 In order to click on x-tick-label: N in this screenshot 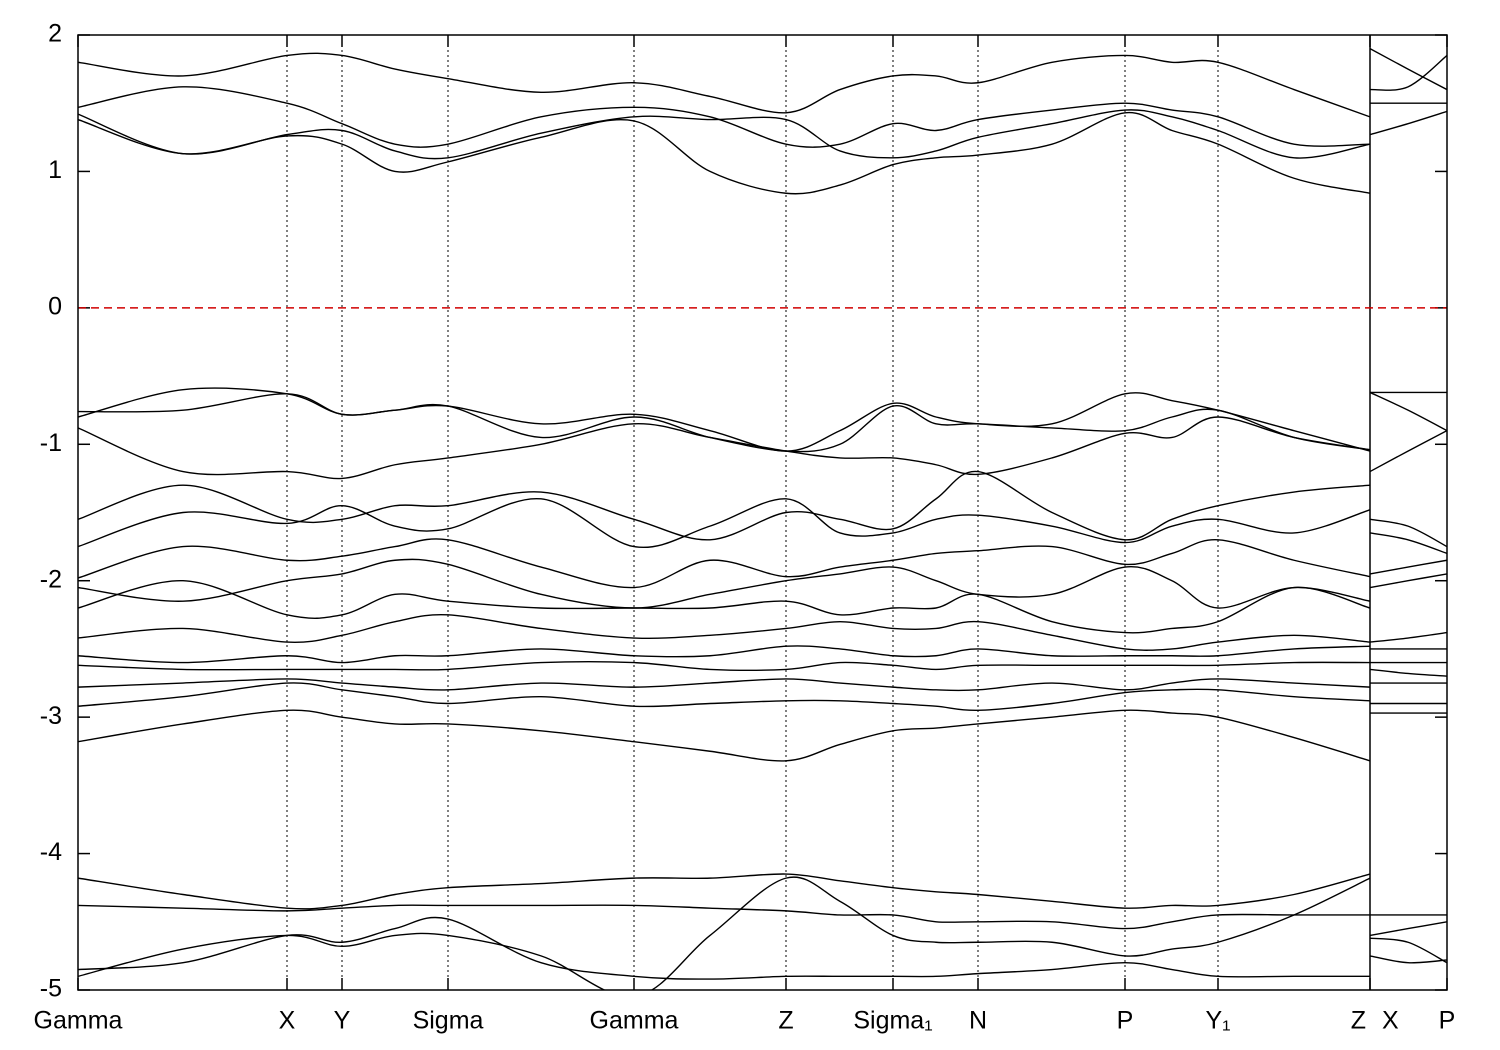, I will do `click(978, 1021)`.